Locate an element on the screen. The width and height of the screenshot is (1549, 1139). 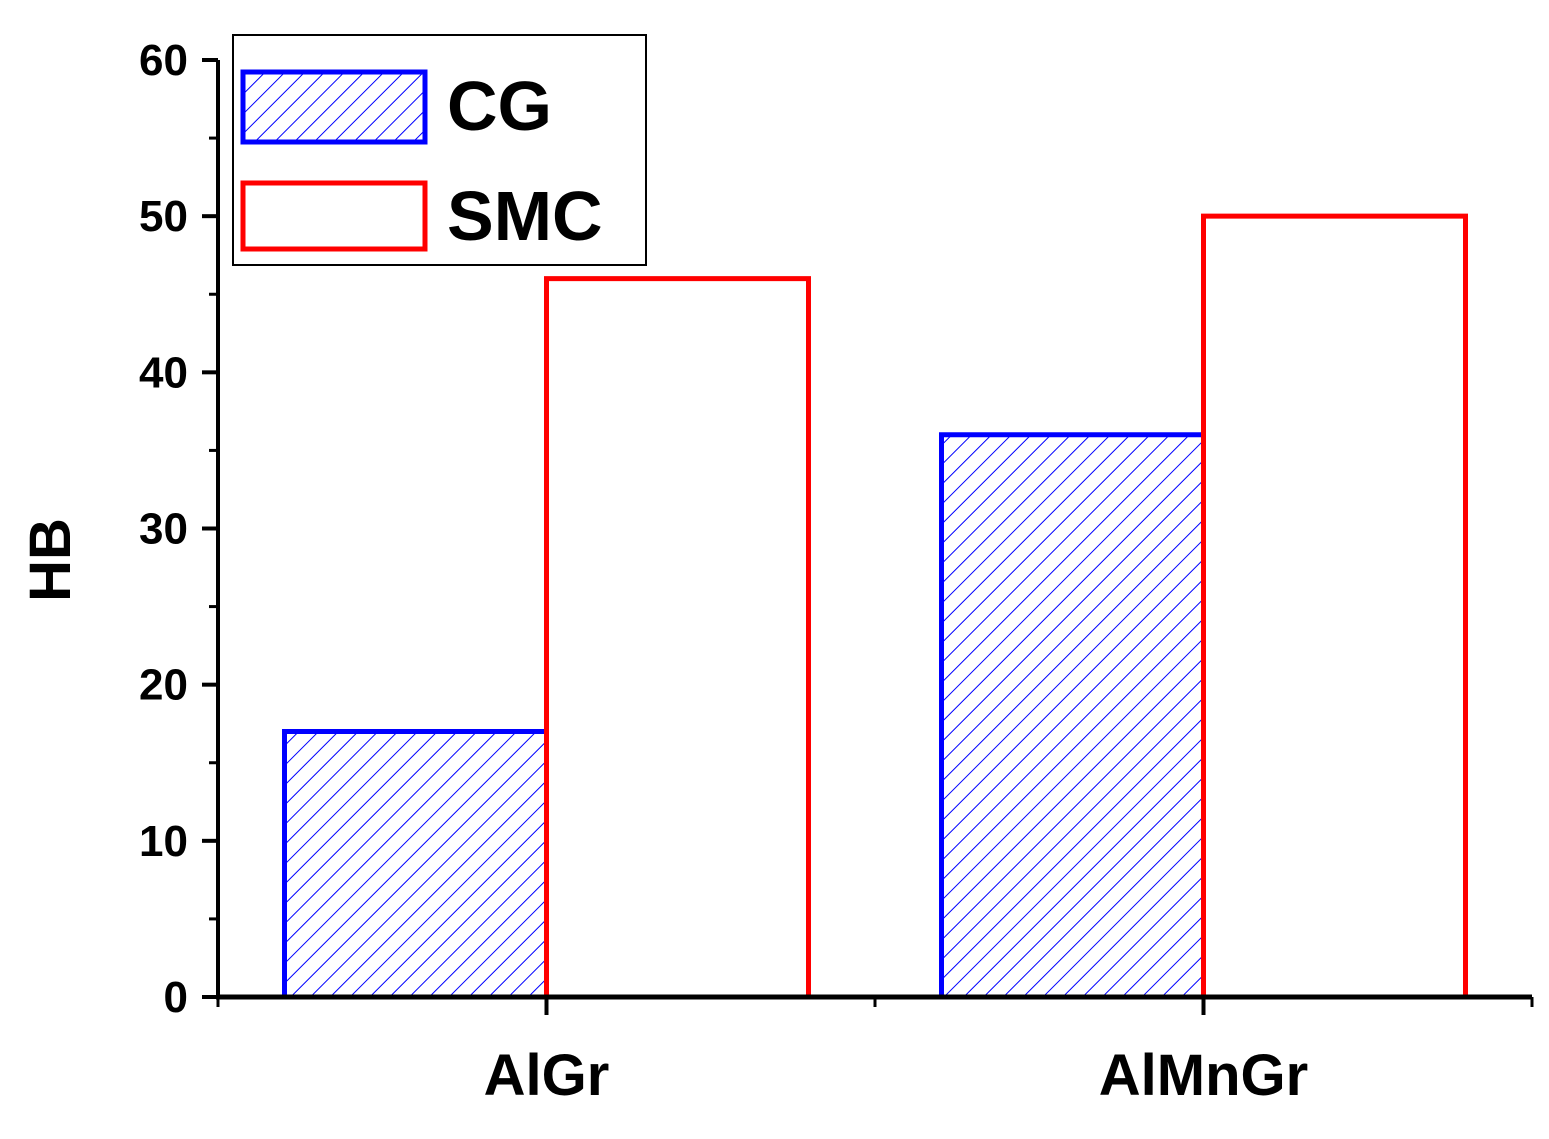
y-tick-label: 0 is located at coordinates (176, 997).